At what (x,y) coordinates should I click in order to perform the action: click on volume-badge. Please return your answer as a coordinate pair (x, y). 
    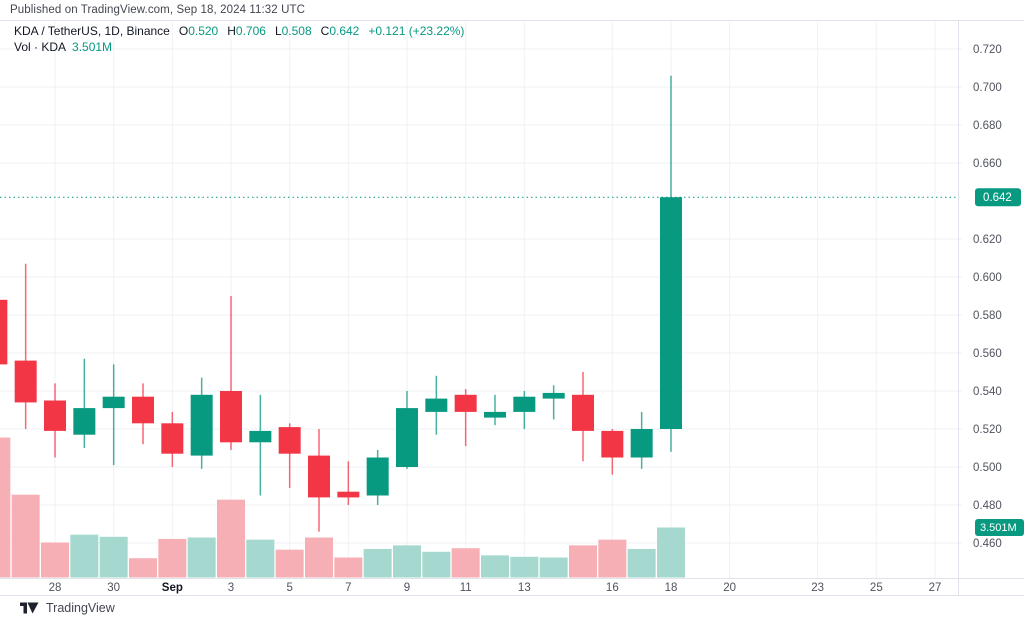
    Looking at the image, I should click on (999, 528).